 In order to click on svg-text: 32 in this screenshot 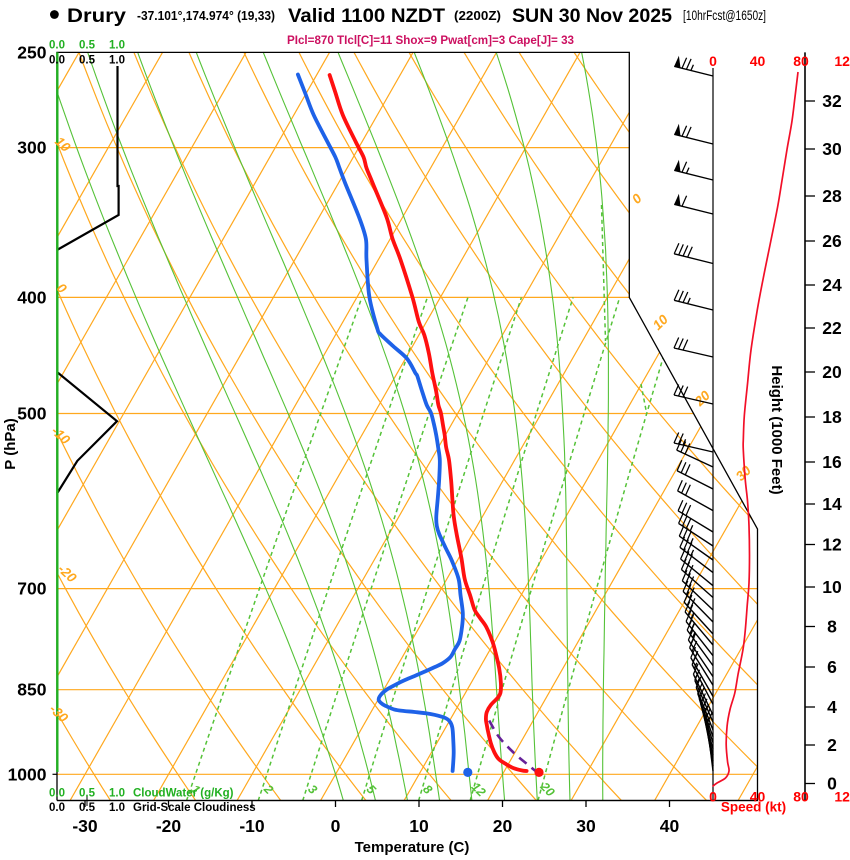, I will do `click(832, 101)`.